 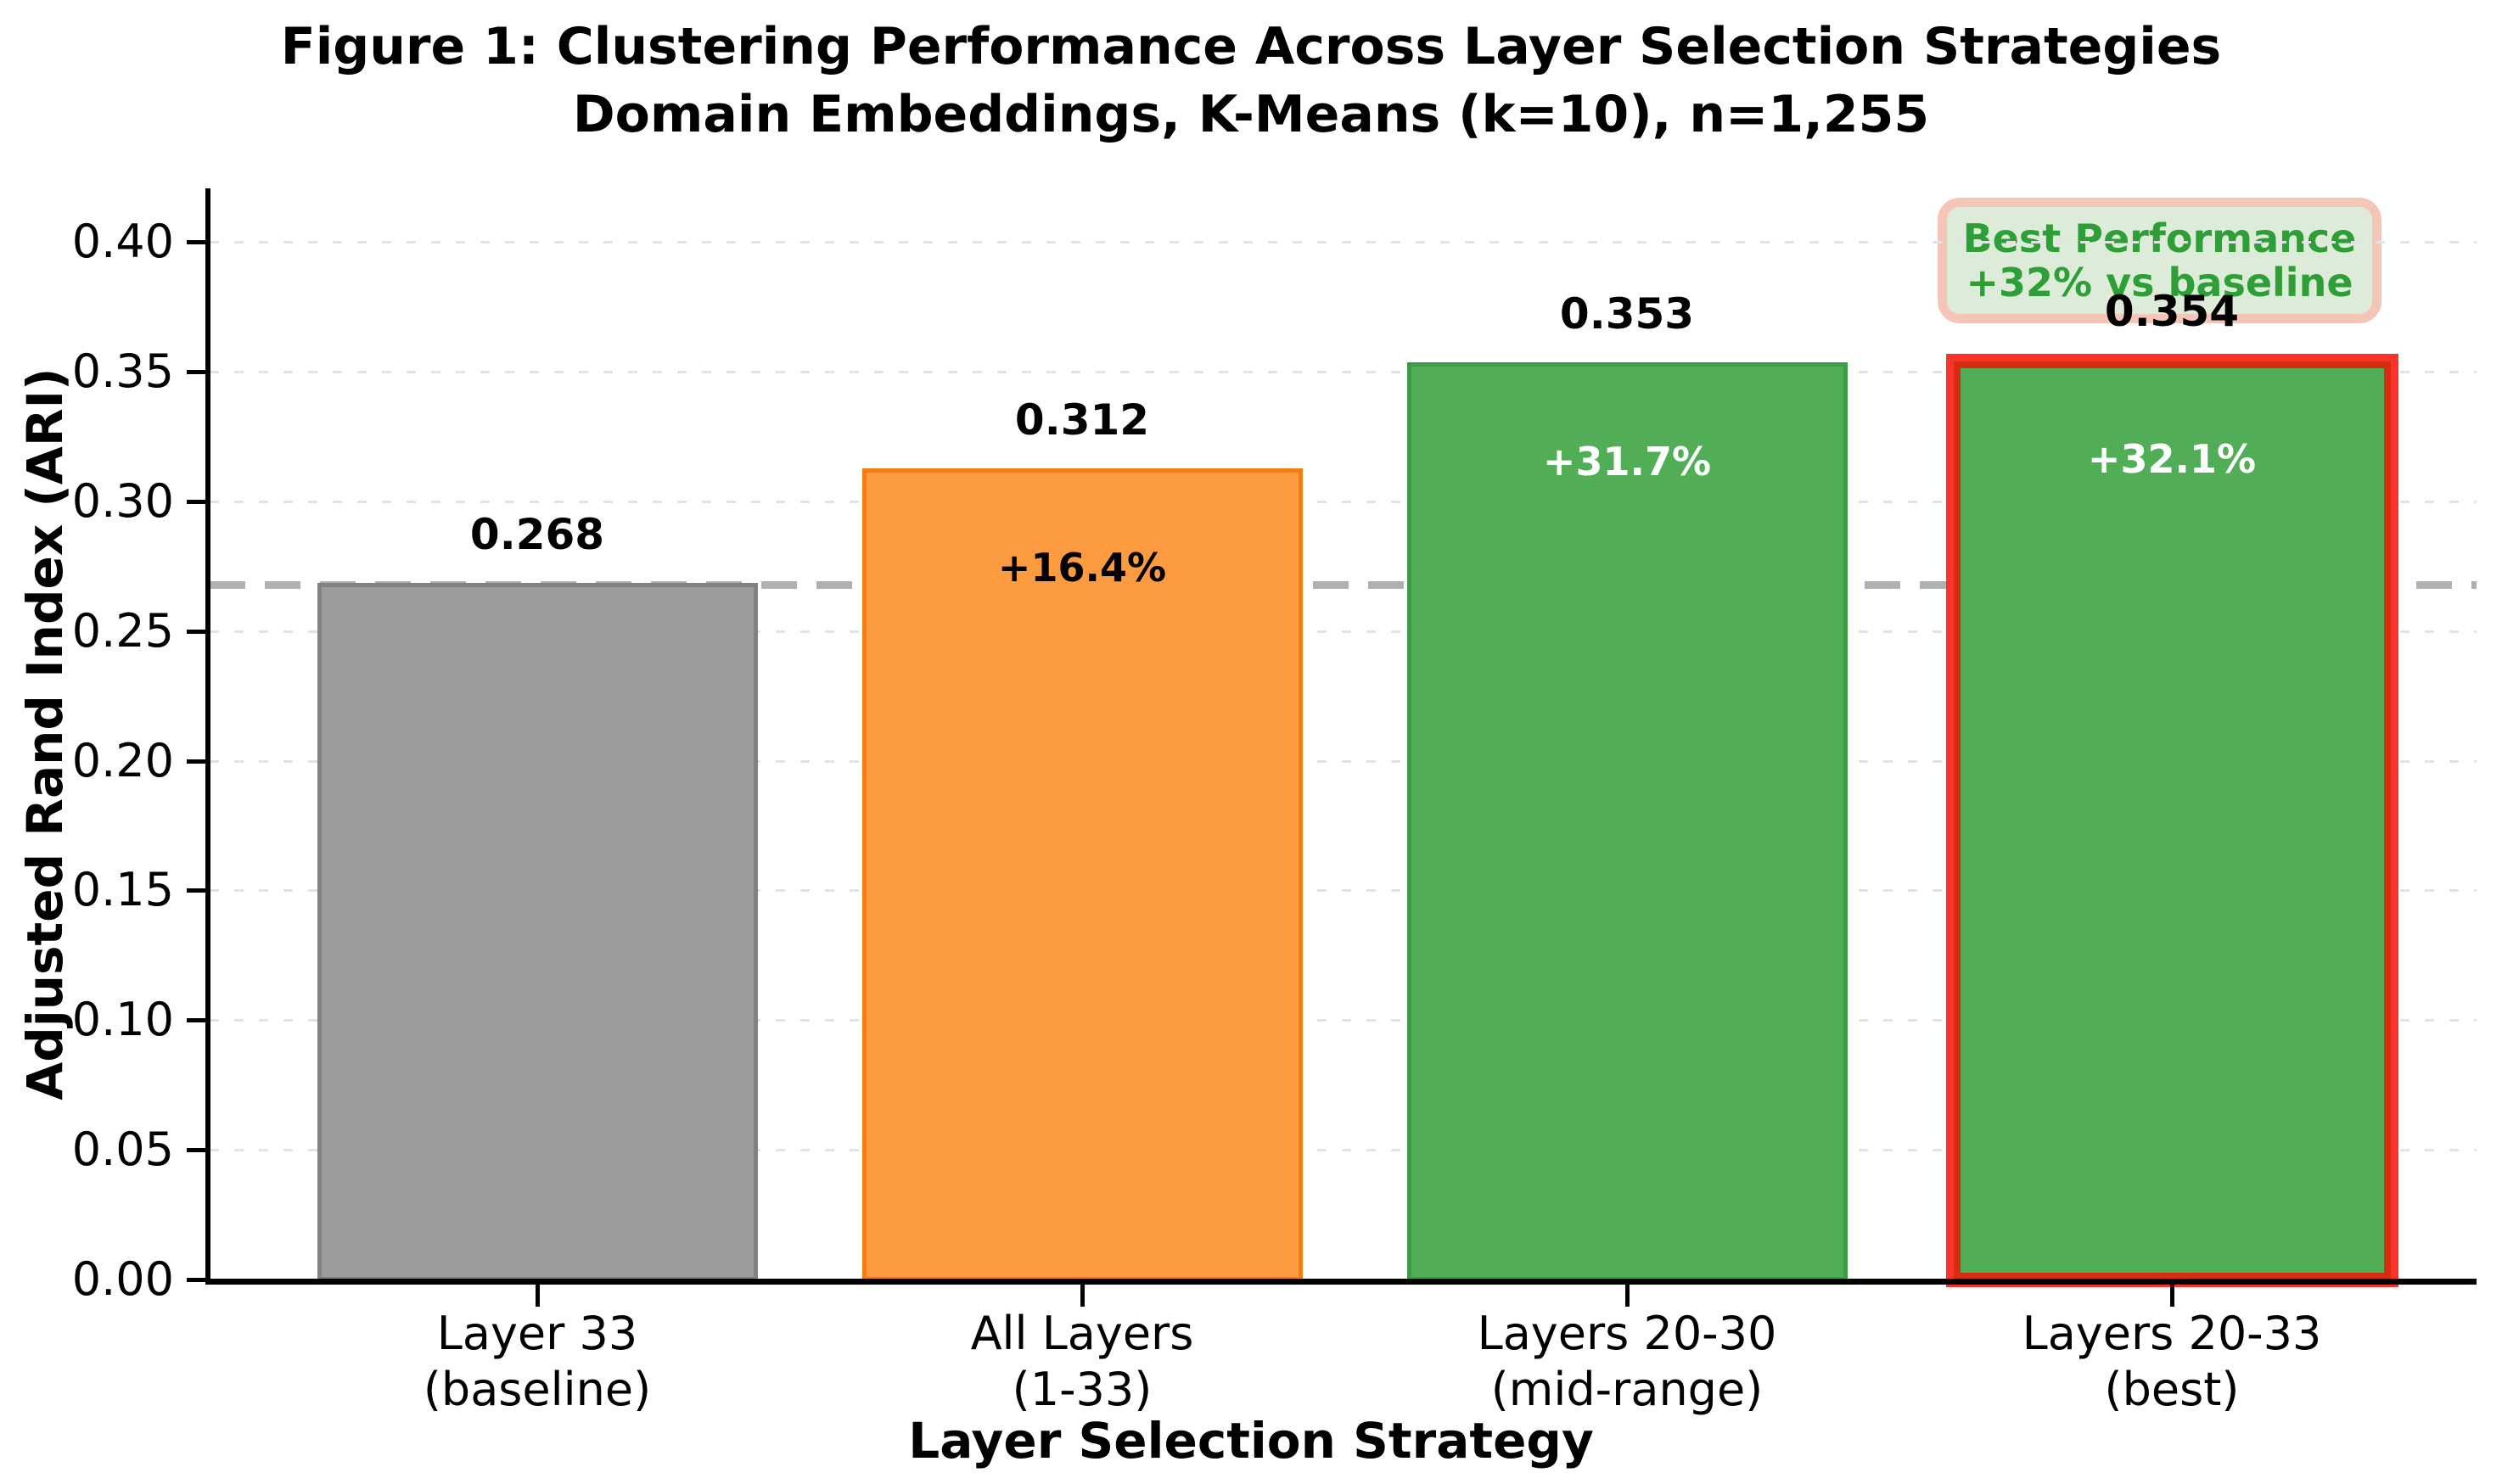 I want to click on annotation-line1: Best Performance, so click(x=2159, y=238).